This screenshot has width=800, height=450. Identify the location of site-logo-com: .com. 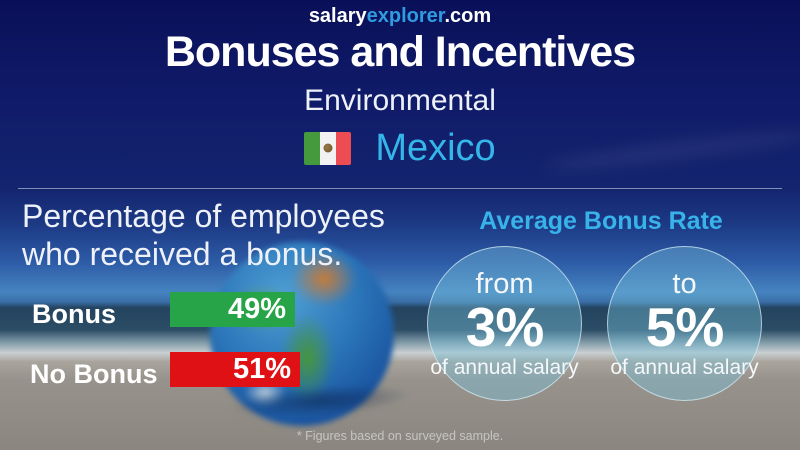
(468, 16).